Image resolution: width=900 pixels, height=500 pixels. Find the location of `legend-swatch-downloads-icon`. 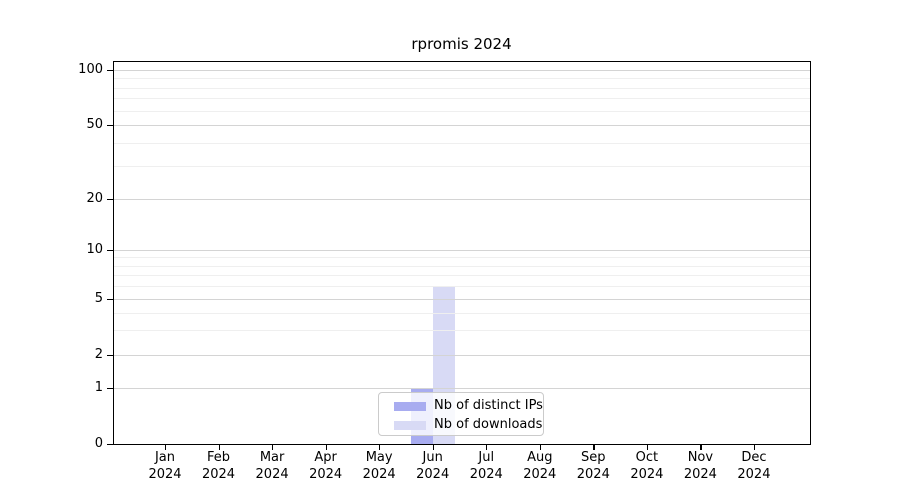

legend-swatch-downloads-icon is located at coordinates (410, 425).